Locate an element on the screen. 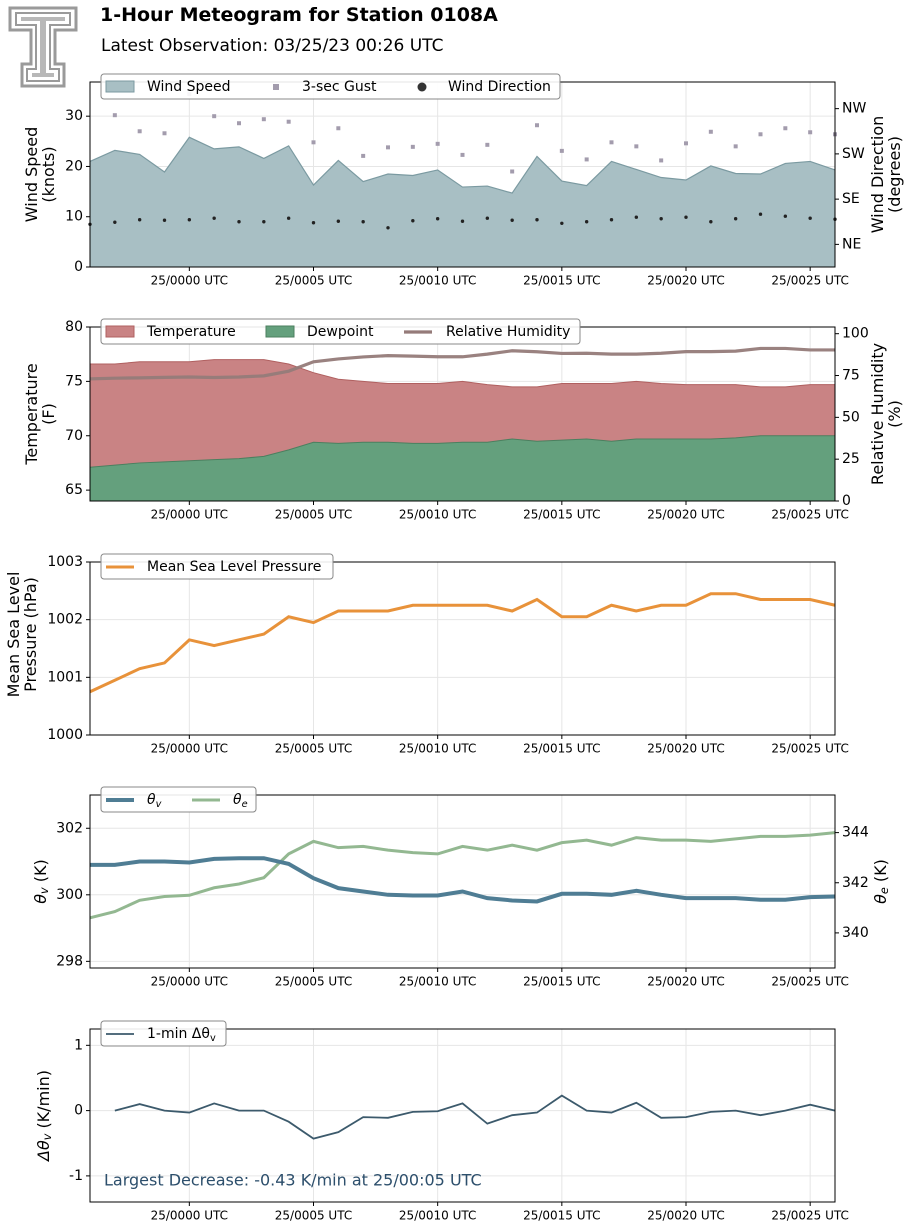 The height and width of the screenshot is (1231, 913). page-title: 1-Hour Meteogram for Station 0108A is located at coordinates (299, 15).